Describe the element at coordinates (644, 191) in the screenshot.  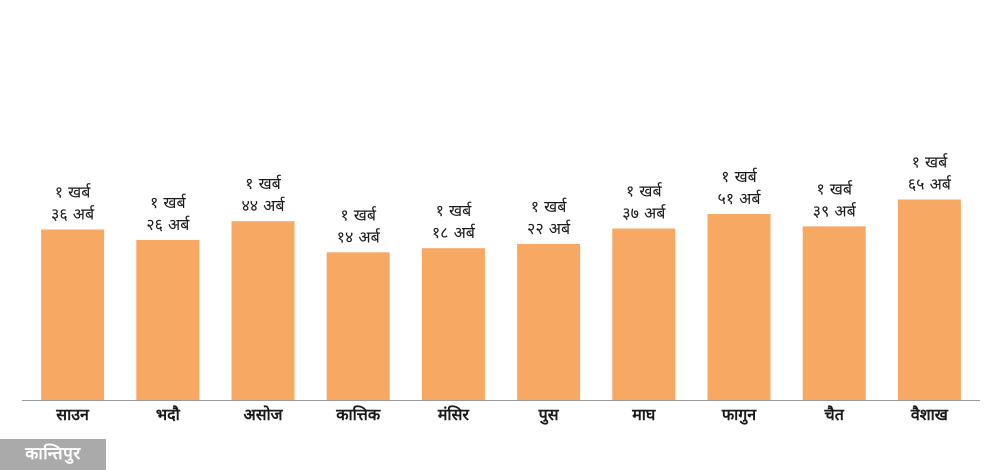
I see `data-label-7-line-1: १ खर्ब` at that location.